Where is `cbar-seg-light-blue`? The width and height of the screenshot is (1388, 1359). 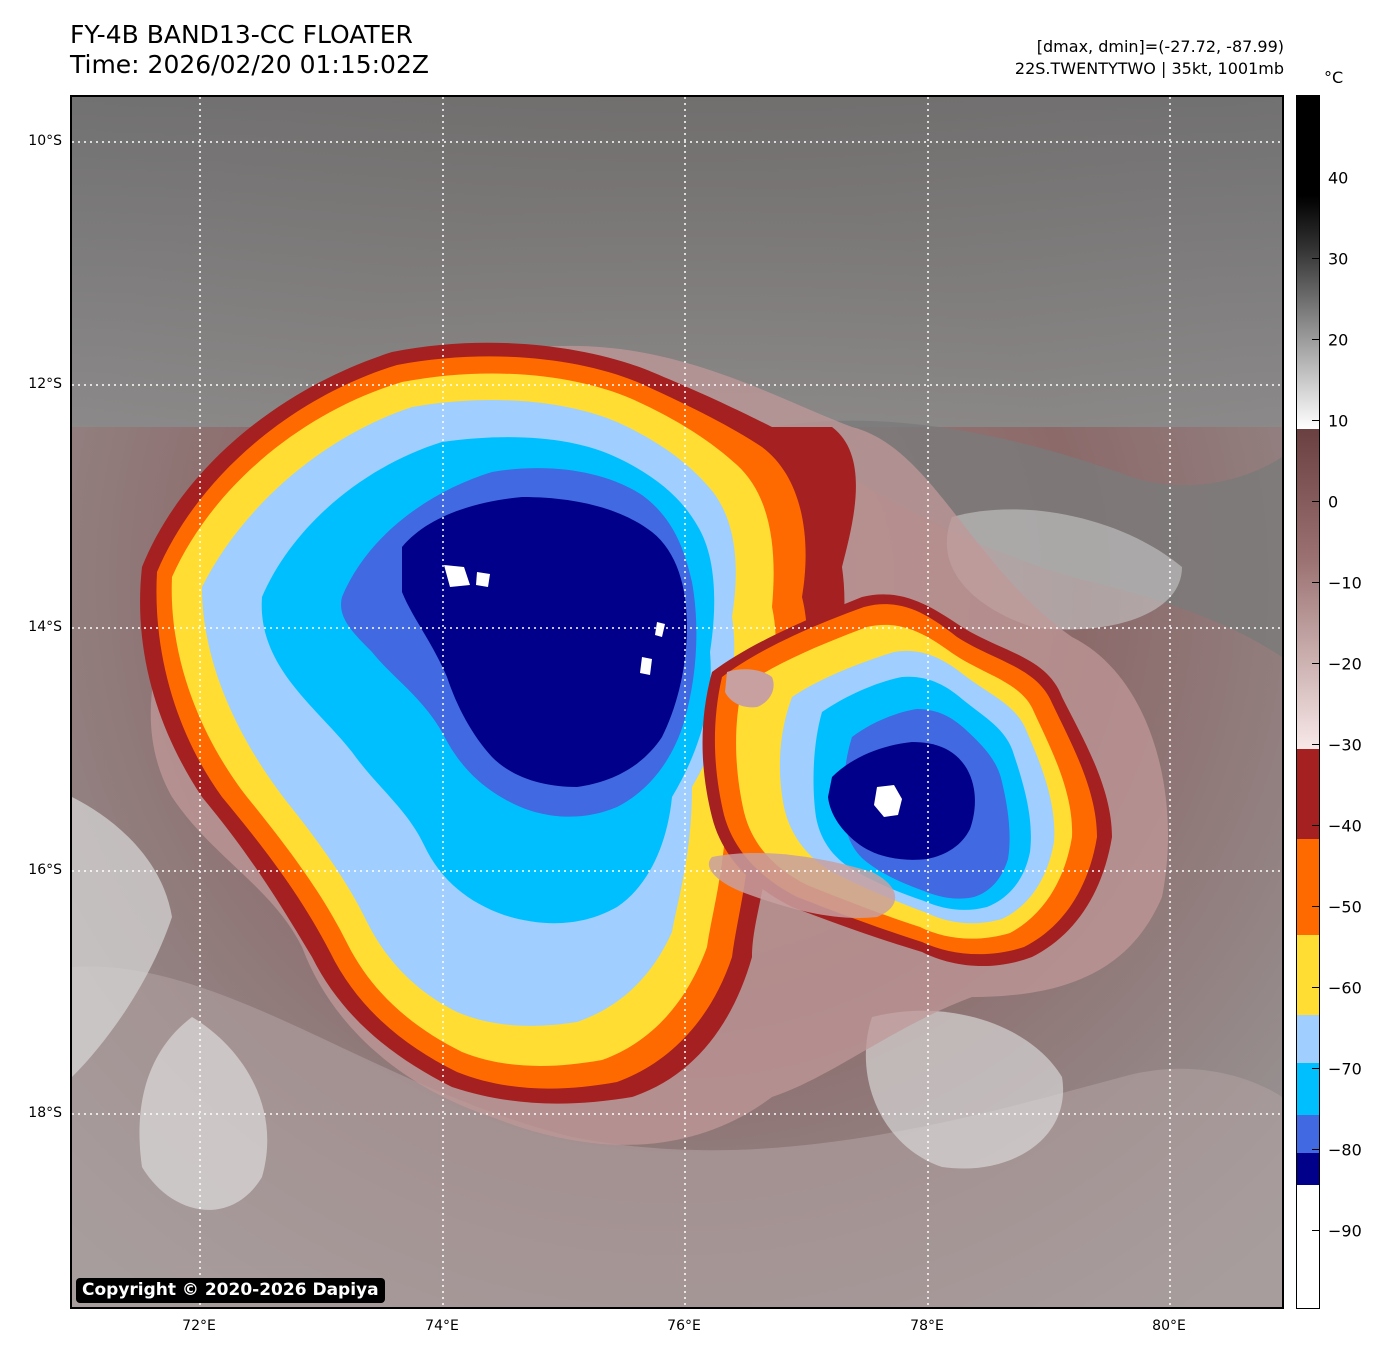 cbar-seg-light-blue is located at coordinates (1308, 1039).